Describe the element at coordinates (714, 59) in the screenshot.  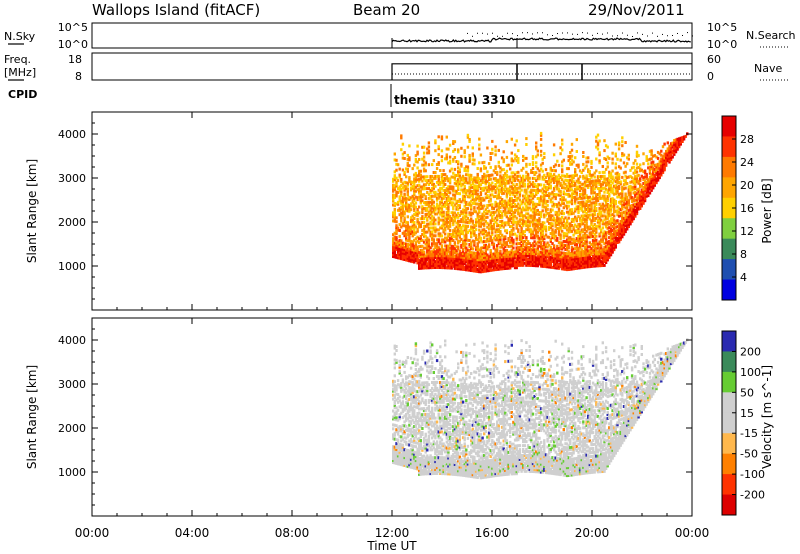
I see `freq-right-tick-top: 60` at that location.